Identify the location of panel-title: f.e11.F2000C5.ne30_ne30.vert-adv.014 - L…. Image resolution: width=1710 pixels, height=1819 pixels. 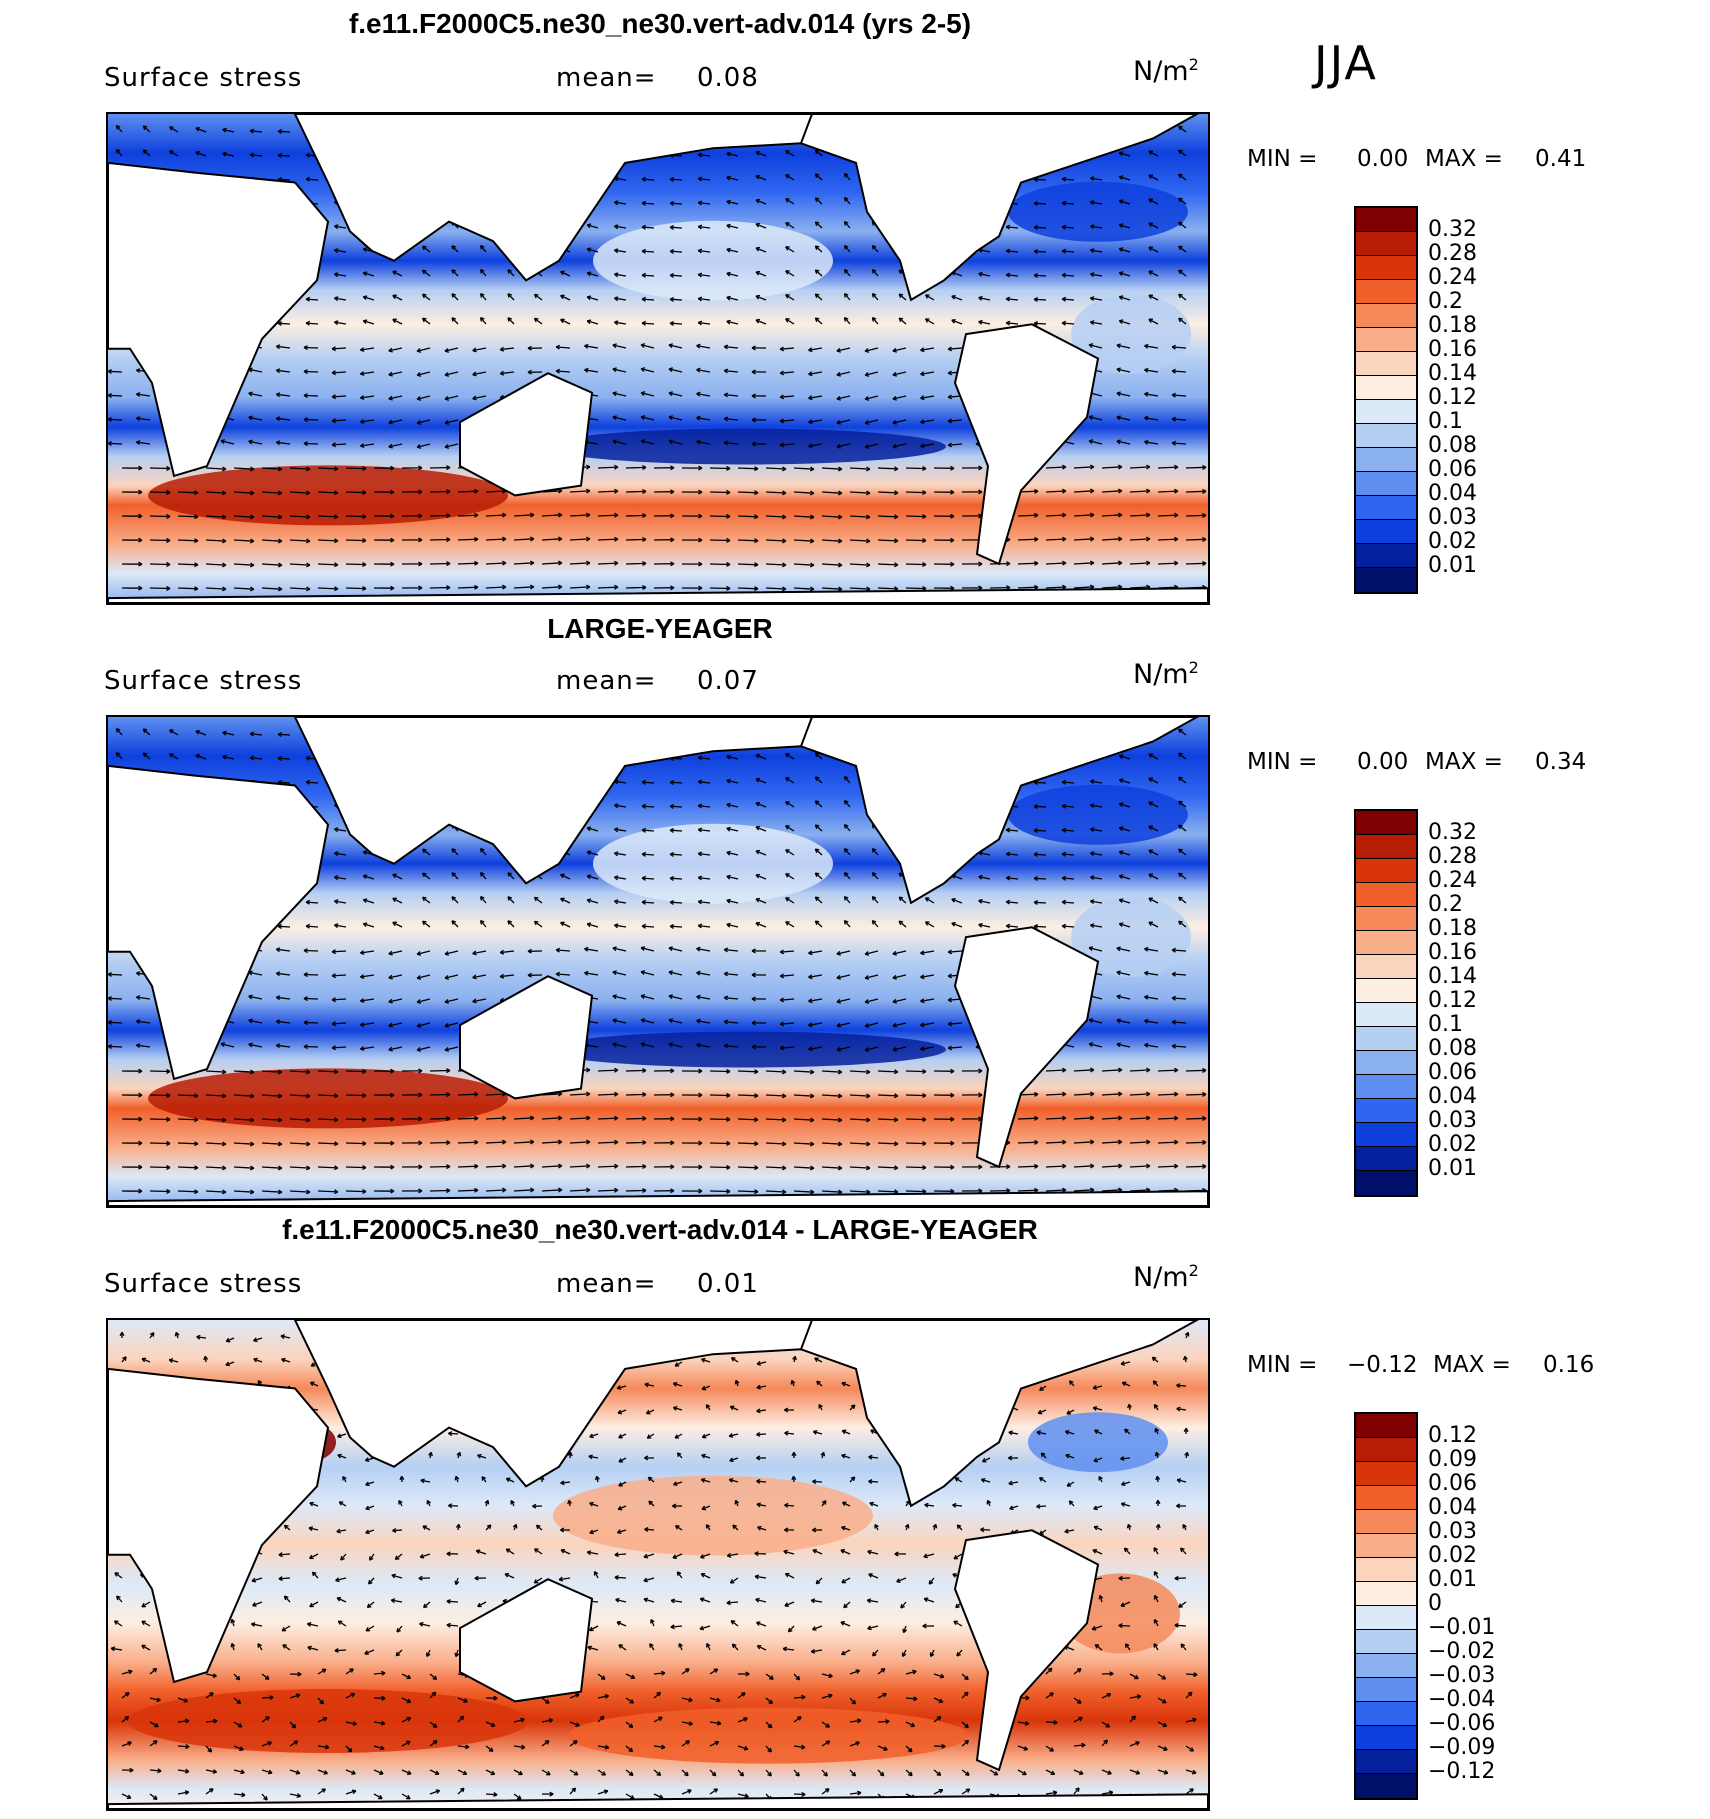
(660, 1229).